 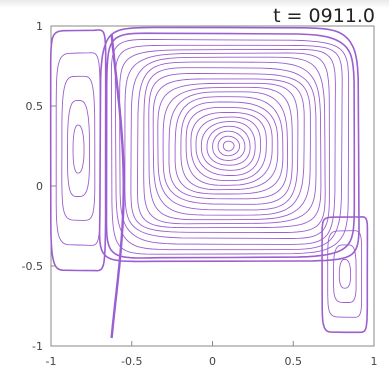 What do you see at coordinates (51, 361) in the screenshot?
I see `x-tick-label: -1` at bounding box center [51, 361].